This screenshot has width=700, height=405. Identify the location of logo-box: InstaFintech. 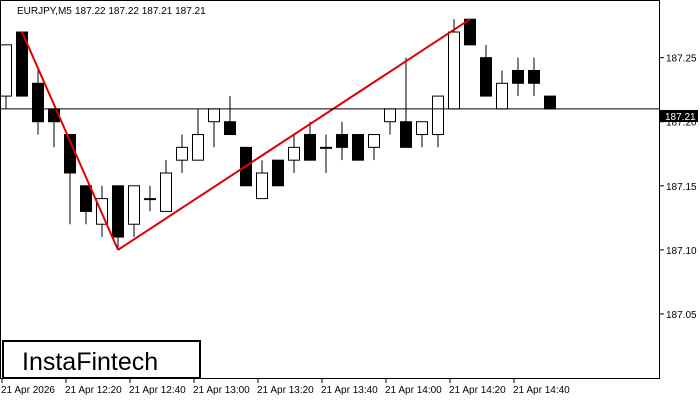
(101, 359).